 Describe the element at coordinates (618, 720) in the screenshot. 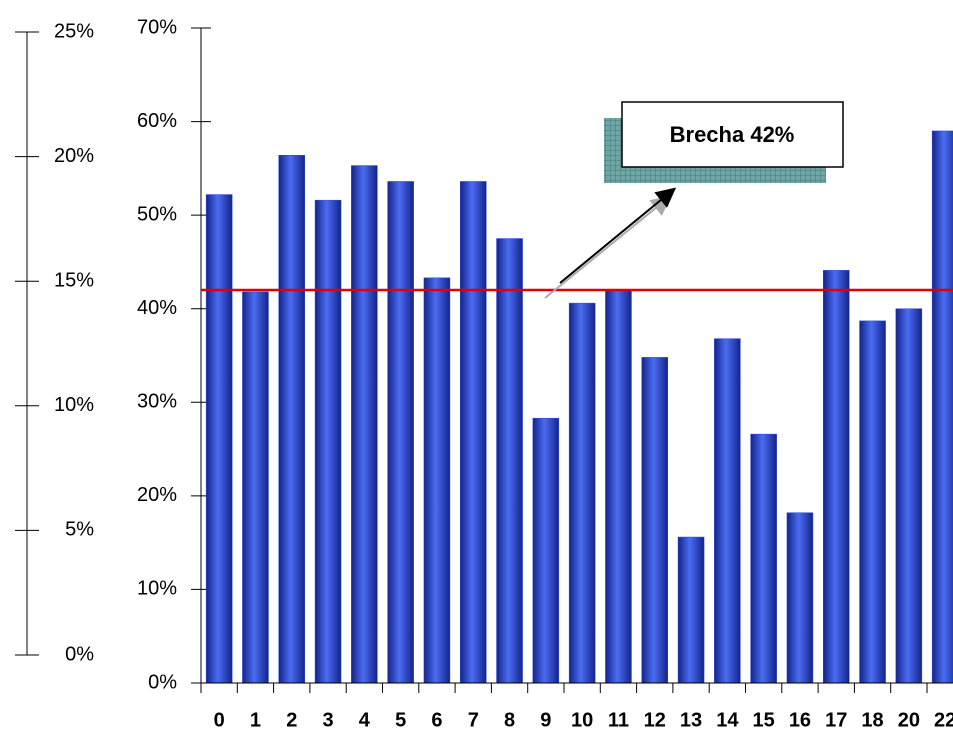

I see `x-tick-label: 11` at that location.